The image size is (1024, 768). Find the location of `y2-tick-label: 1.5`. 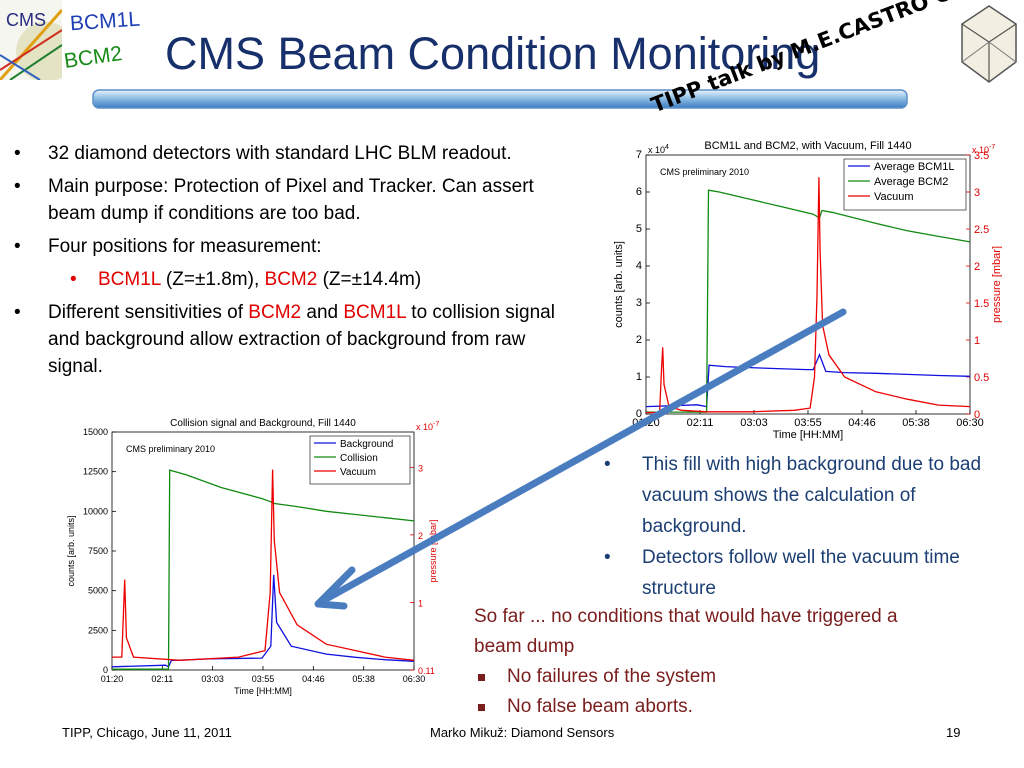

y2-tick-label: 1.5 is located at coordinates (981, 304).